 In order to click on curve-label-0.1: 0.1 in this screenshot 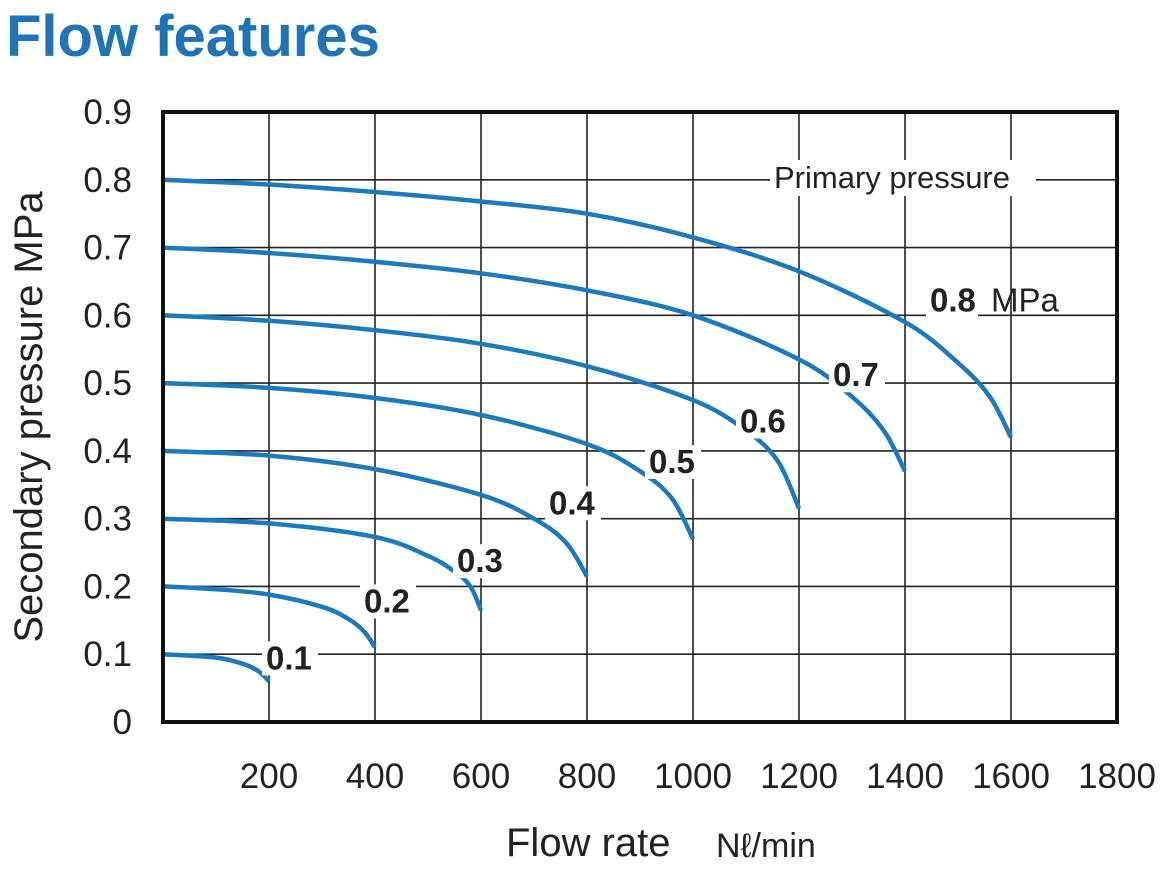, I will do `click(289, 657)`.